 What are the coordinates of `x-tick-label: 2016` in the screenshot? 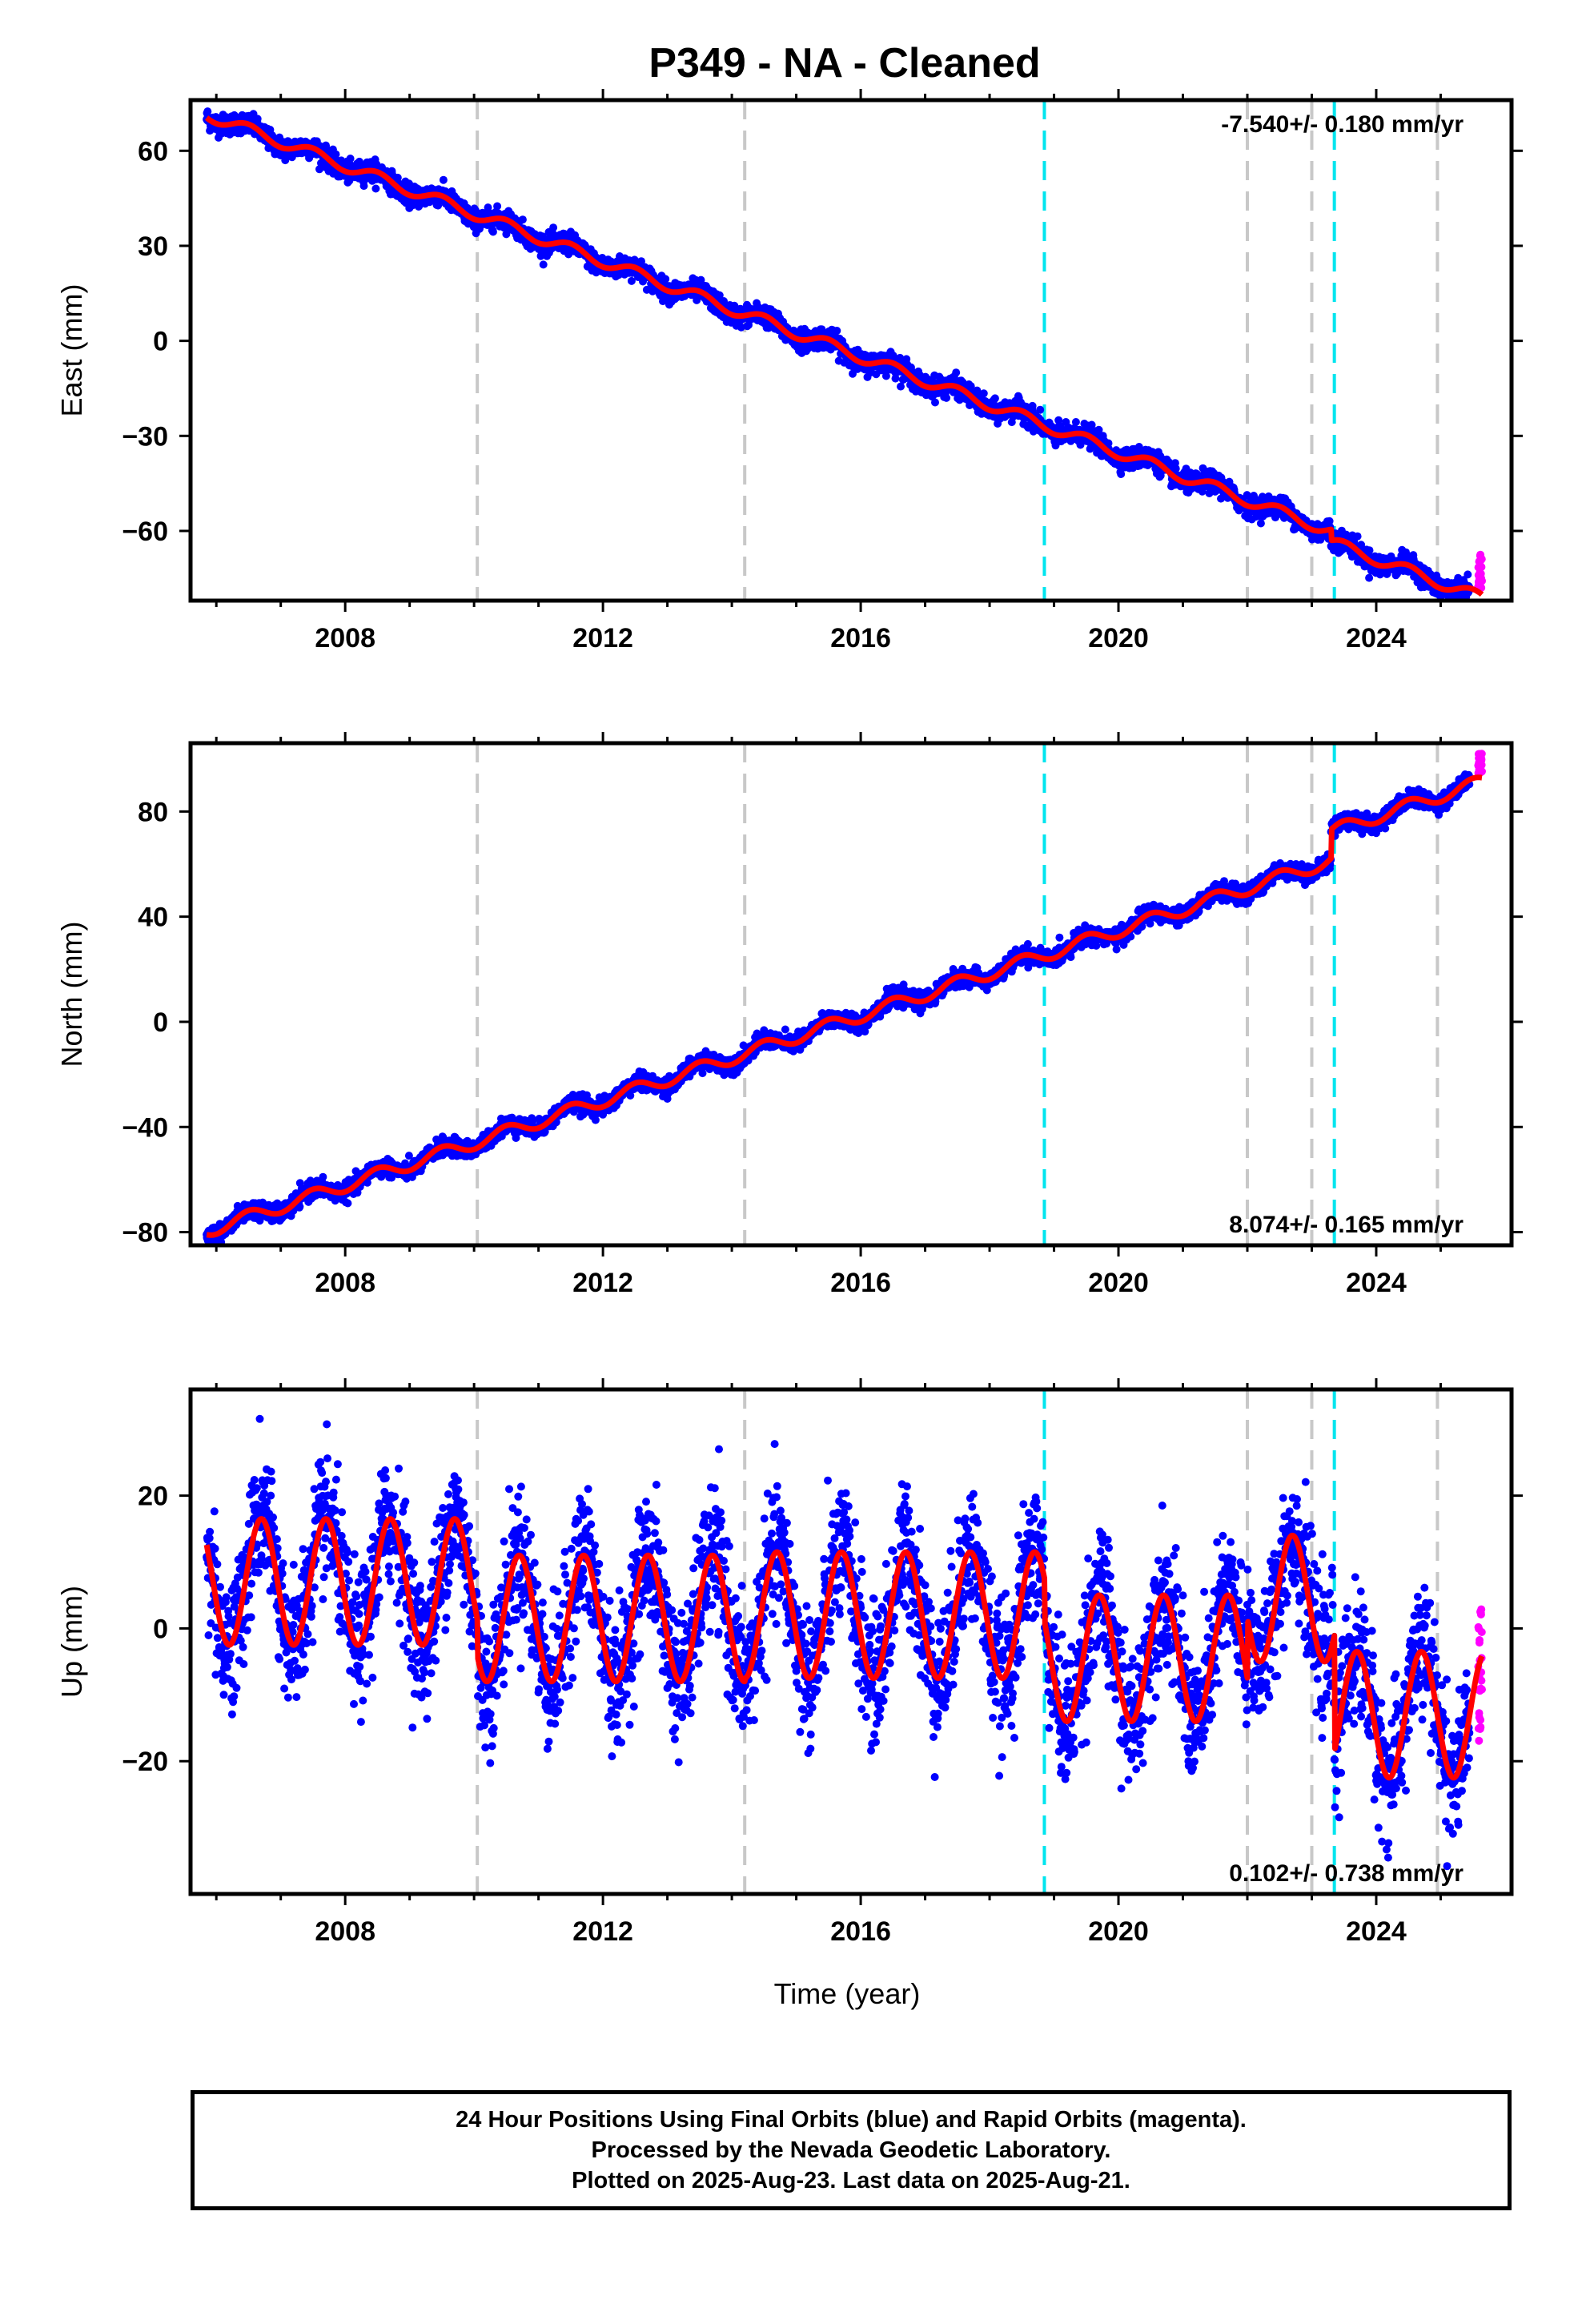 It's located at (860, 638).